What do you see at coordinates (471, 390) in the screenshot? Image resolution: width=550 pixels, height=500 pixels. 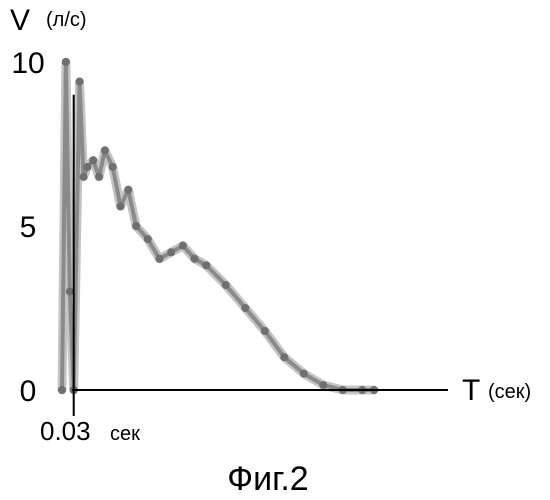 I see `x-axis-symbol: T` at bounding box center [471, 390].